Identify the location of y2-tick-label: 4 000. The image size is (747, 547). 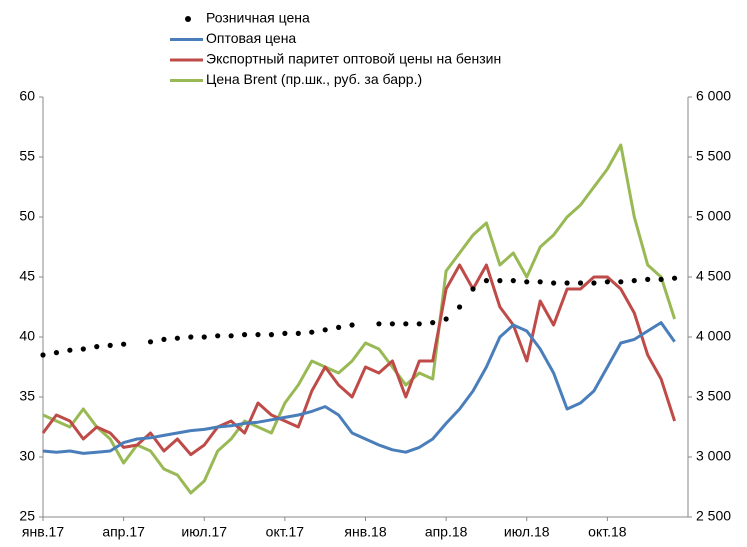
(713, 336).